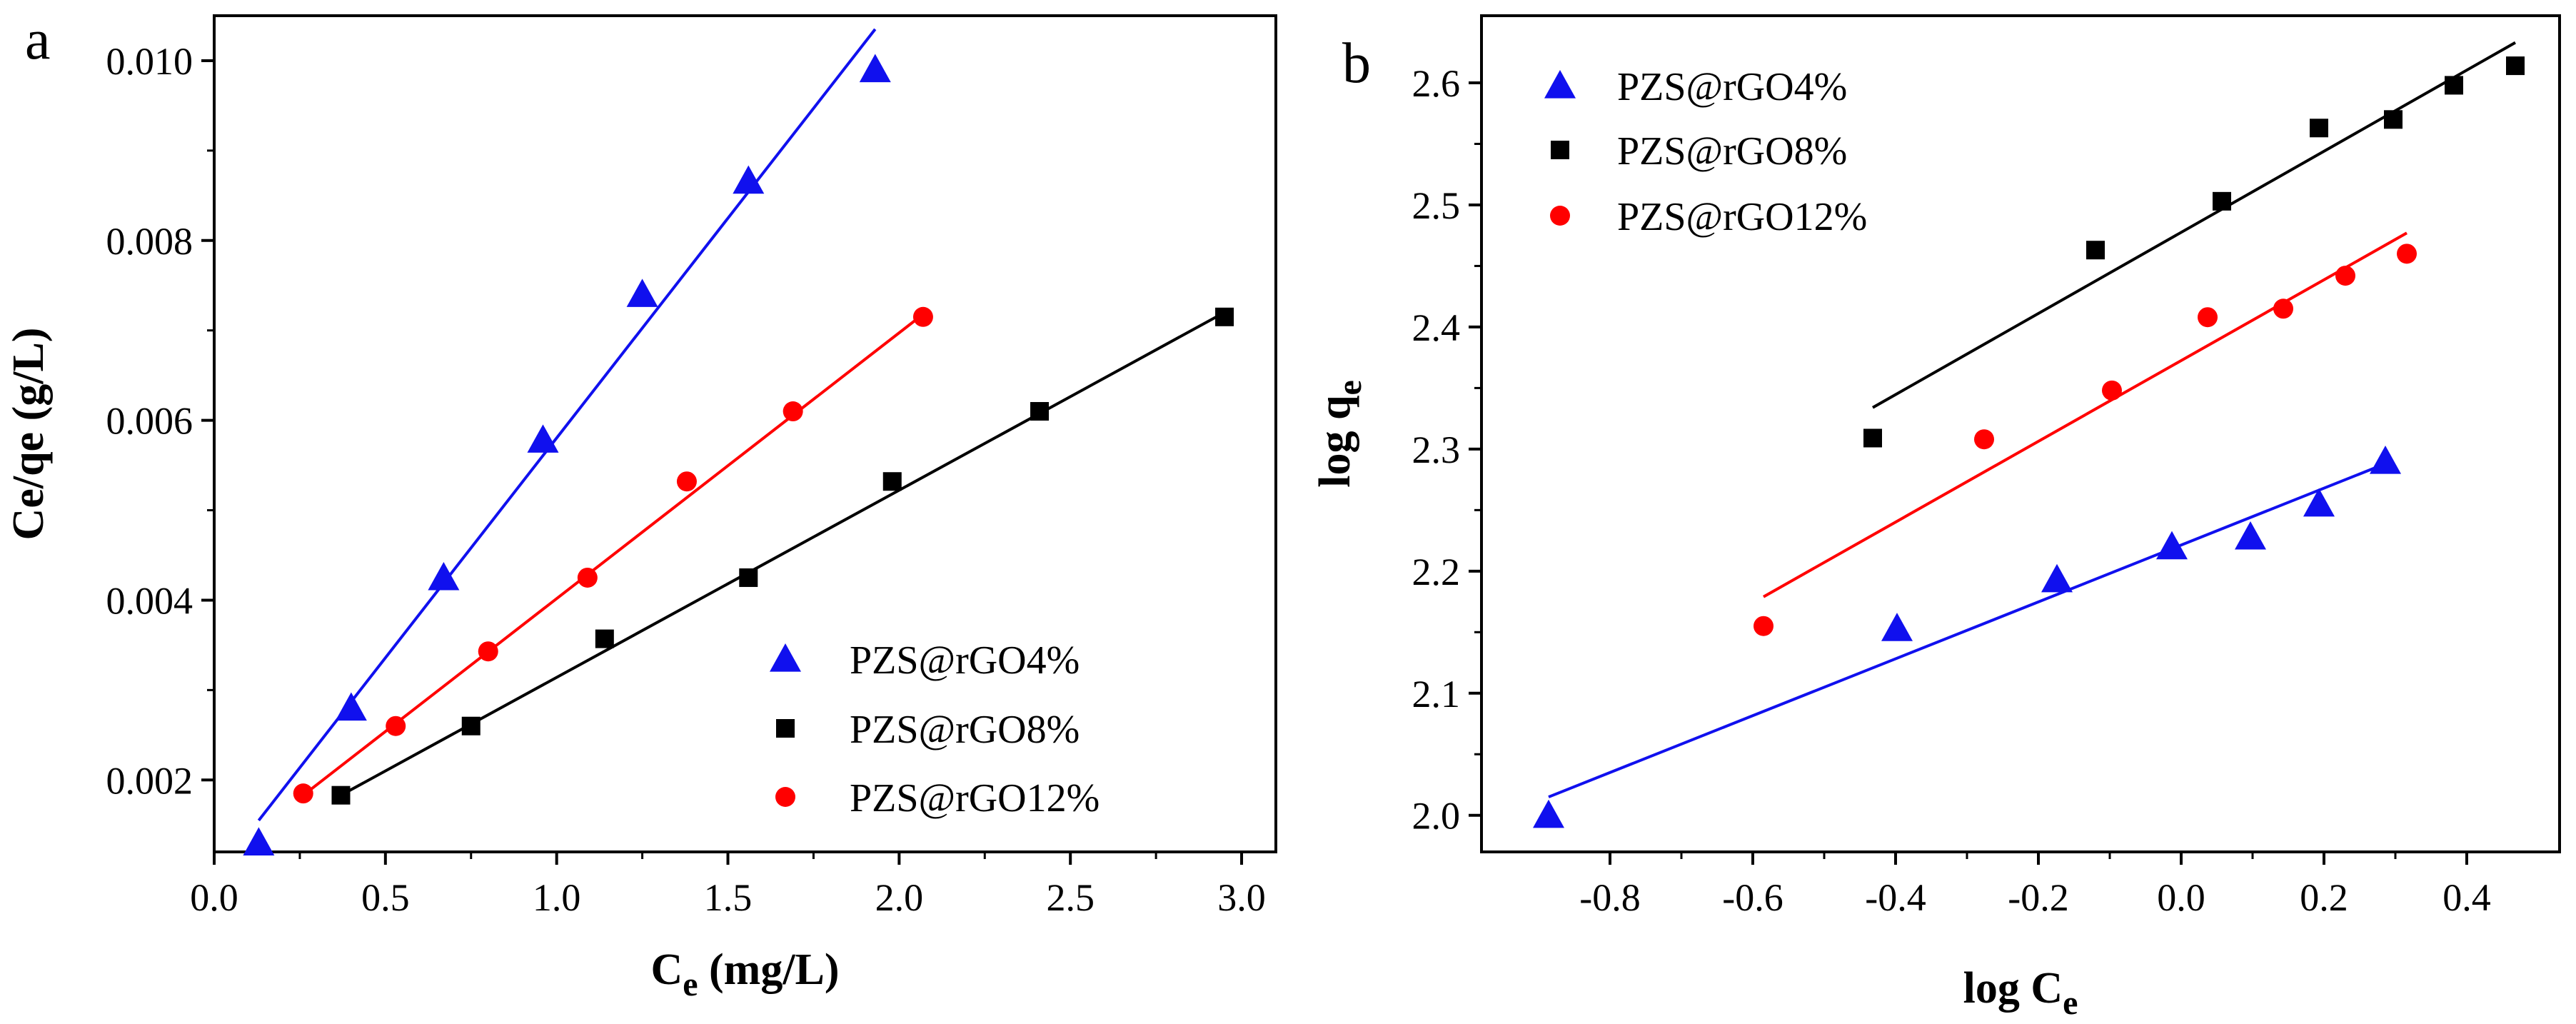 Image resolution: width=2576 pixels, height=1024 pixels. I want to click on x-tick-label: -0.2, so click(2038, 897).